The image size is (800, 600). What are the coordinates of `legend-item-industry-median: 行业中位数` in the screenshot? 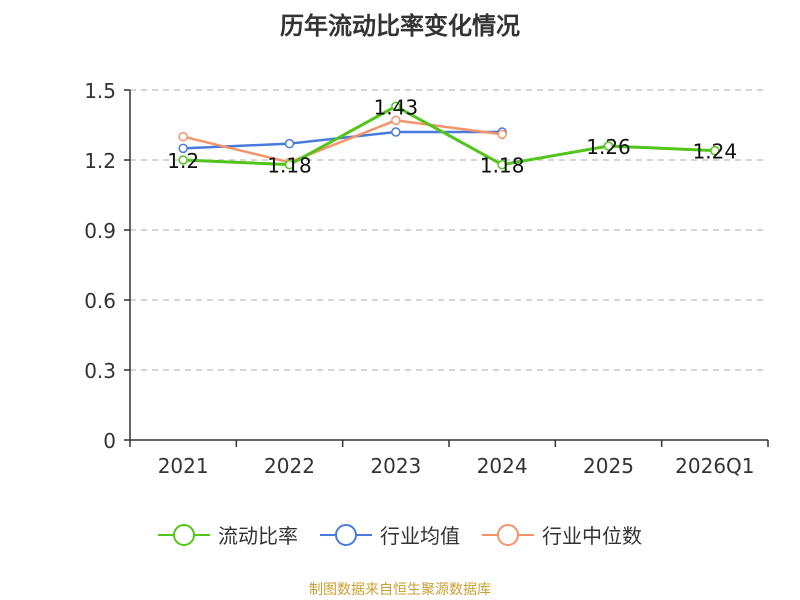 It's located at (562, 534).